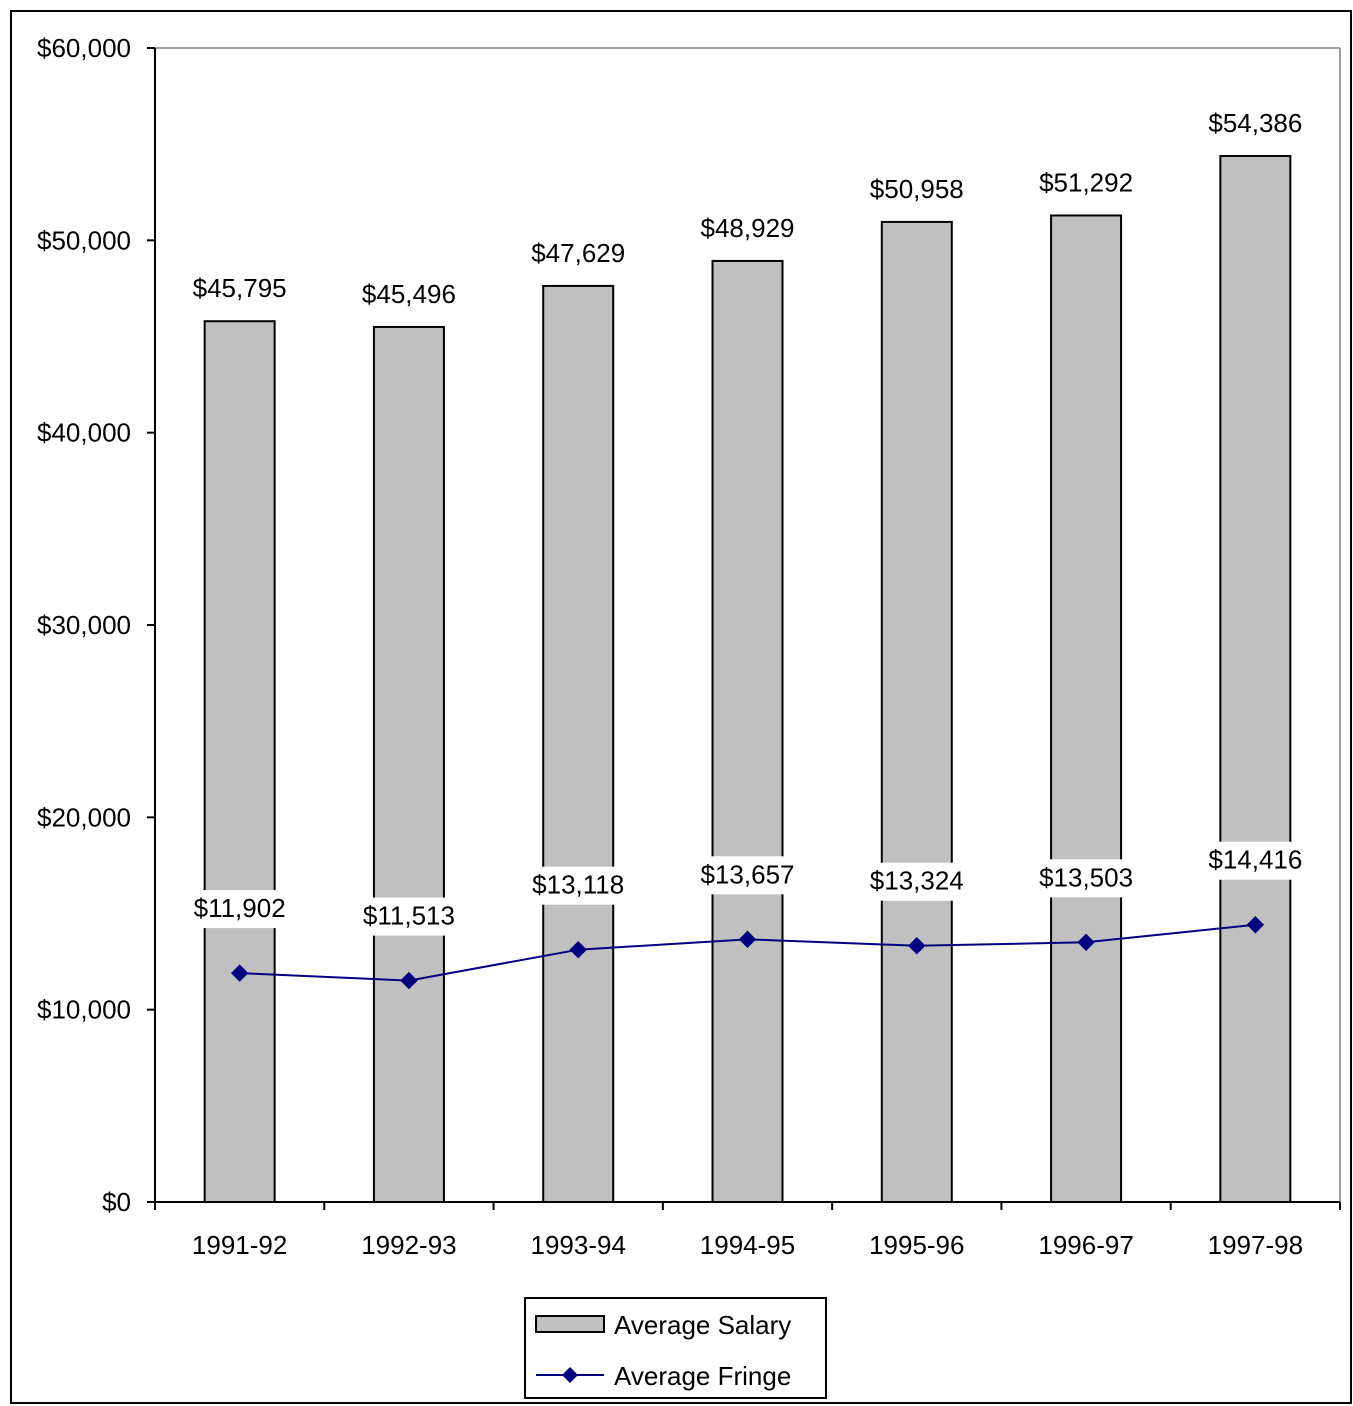  I want to click on x-tick-label: 1995-96, so click(916, 1245).